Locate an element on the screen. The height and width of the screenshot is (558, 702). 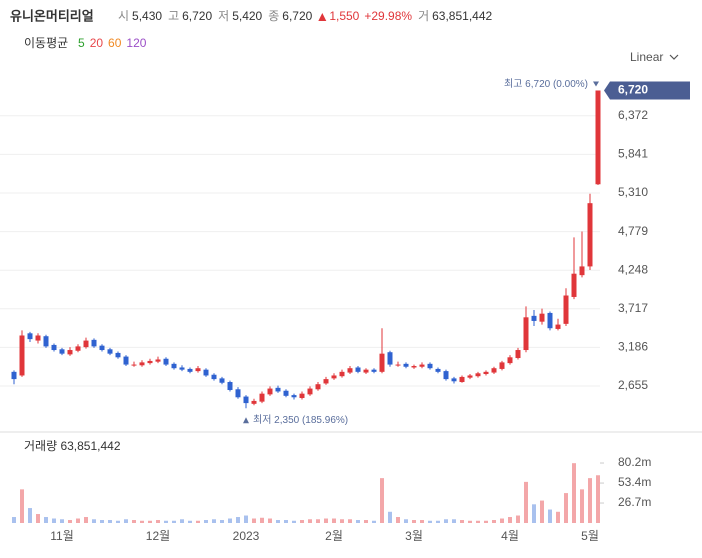
price-tag is located at coordinates (647, 90).